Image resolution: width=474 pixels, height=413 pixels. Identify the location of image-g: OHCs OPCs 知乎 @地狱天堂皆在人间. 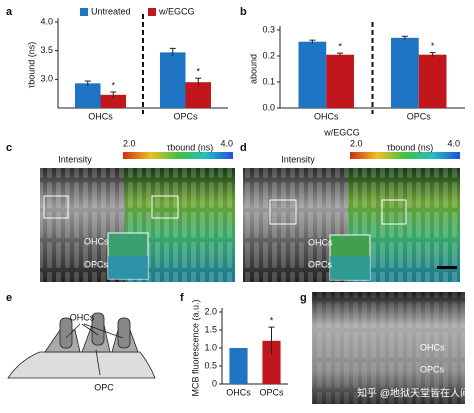
(391, 348).